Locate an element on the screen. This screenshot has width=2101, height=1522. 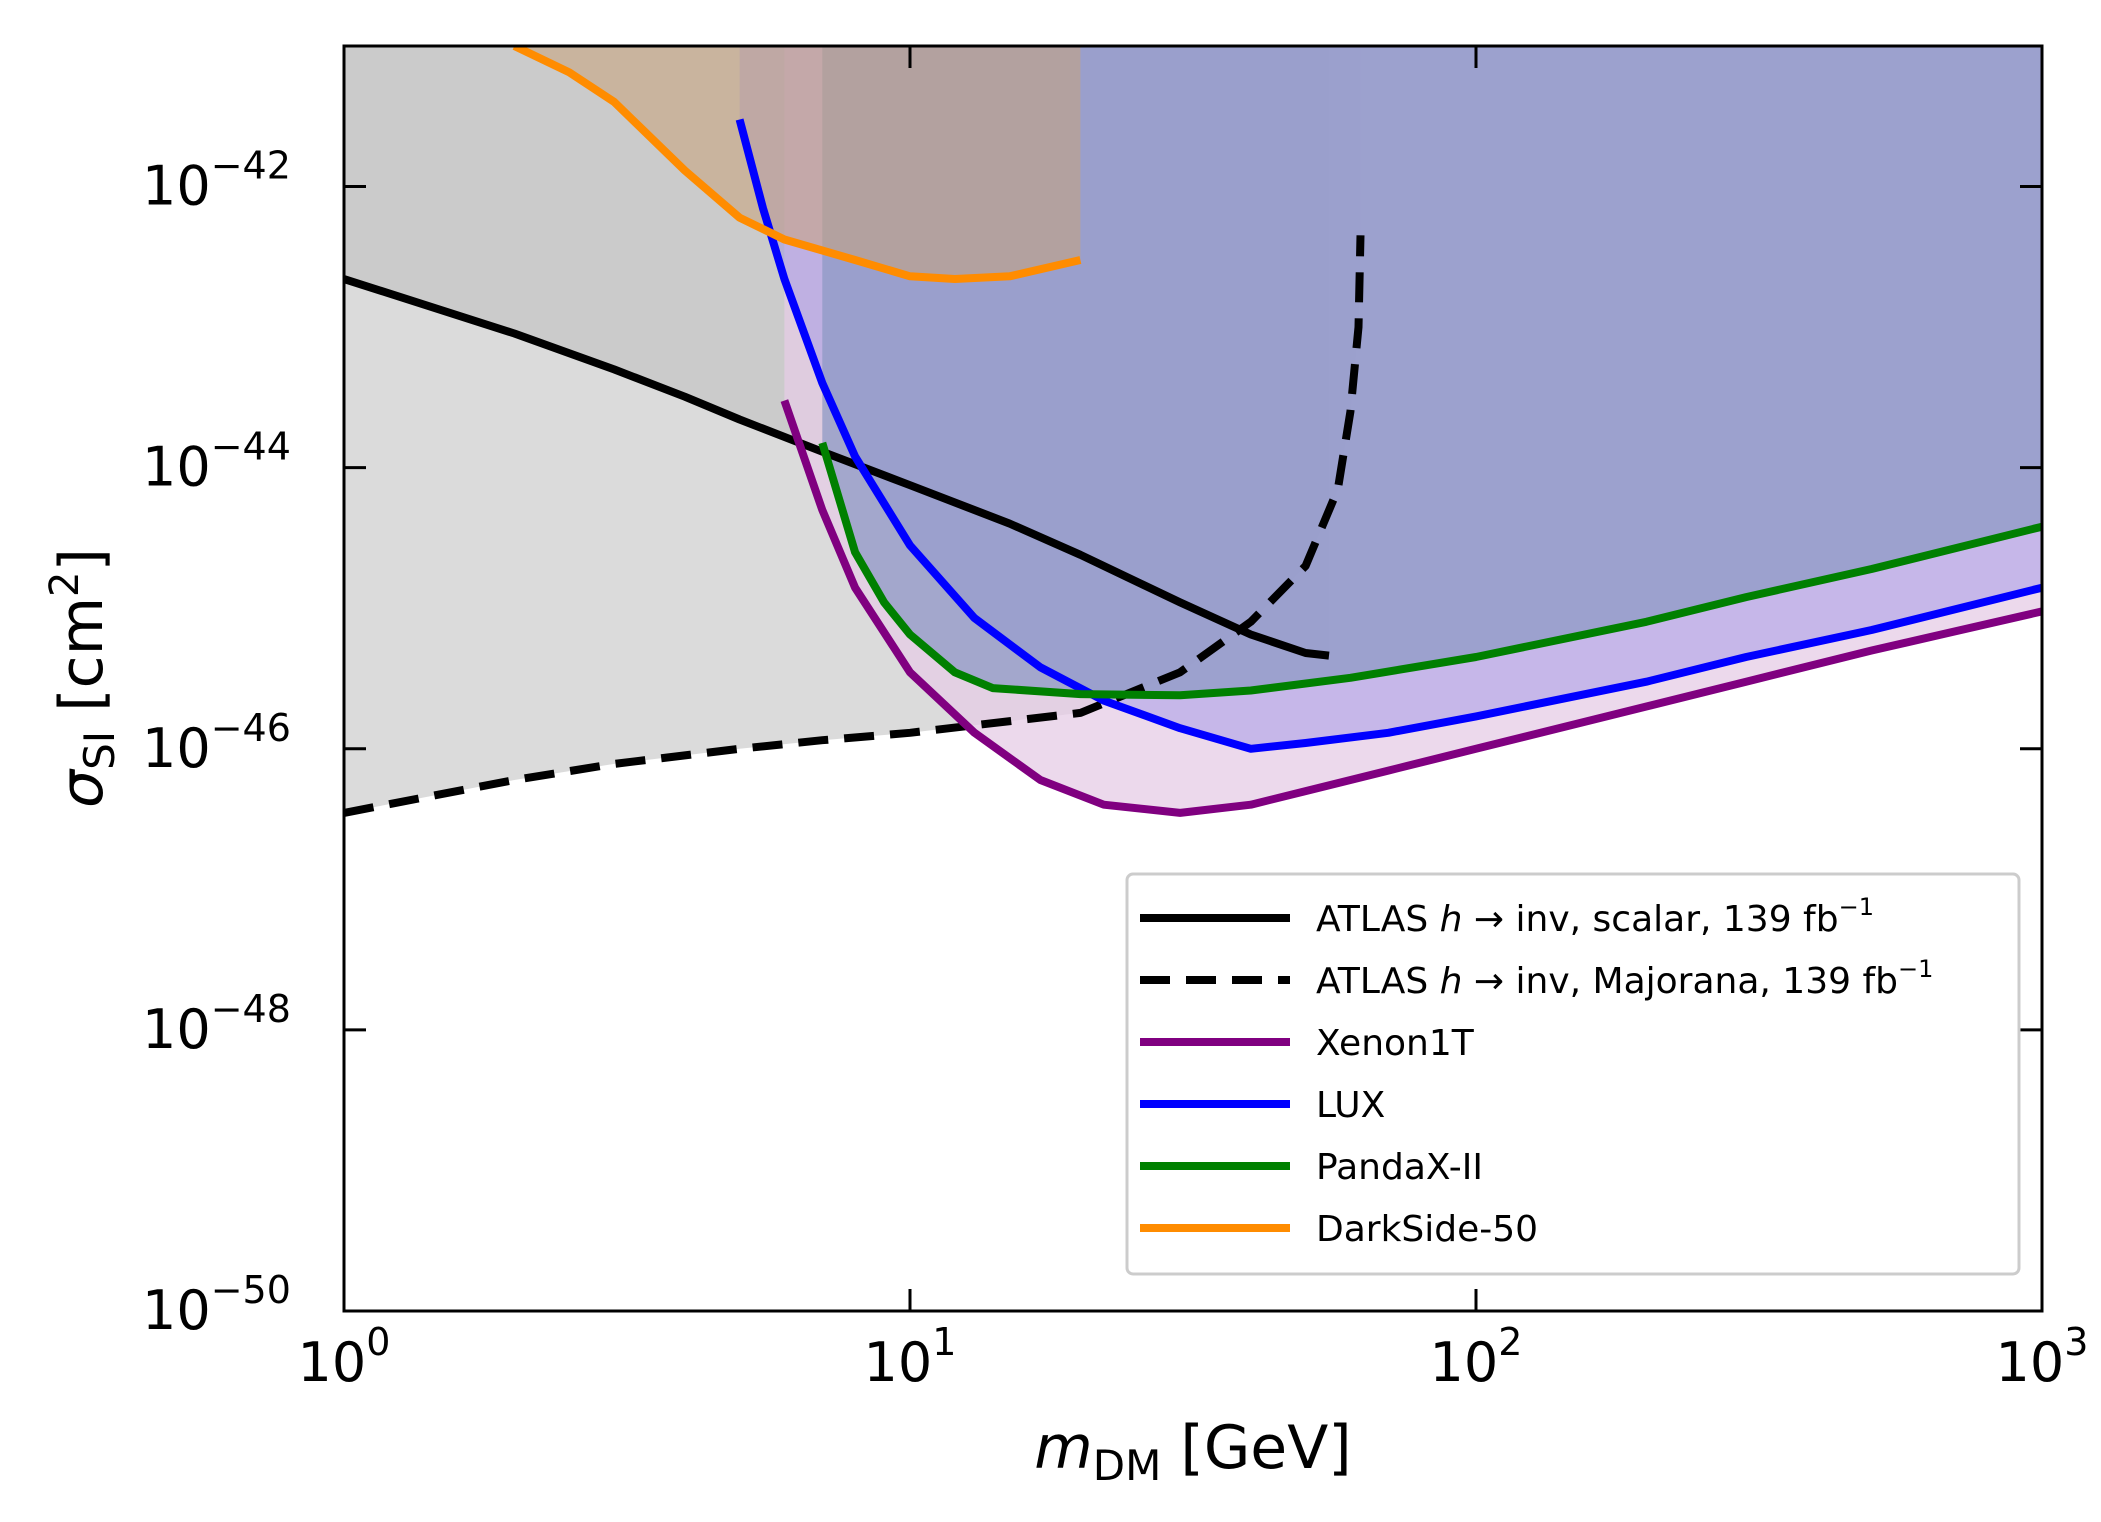
x-tick-label: 10¹ is located at coordinates (910, 1357).